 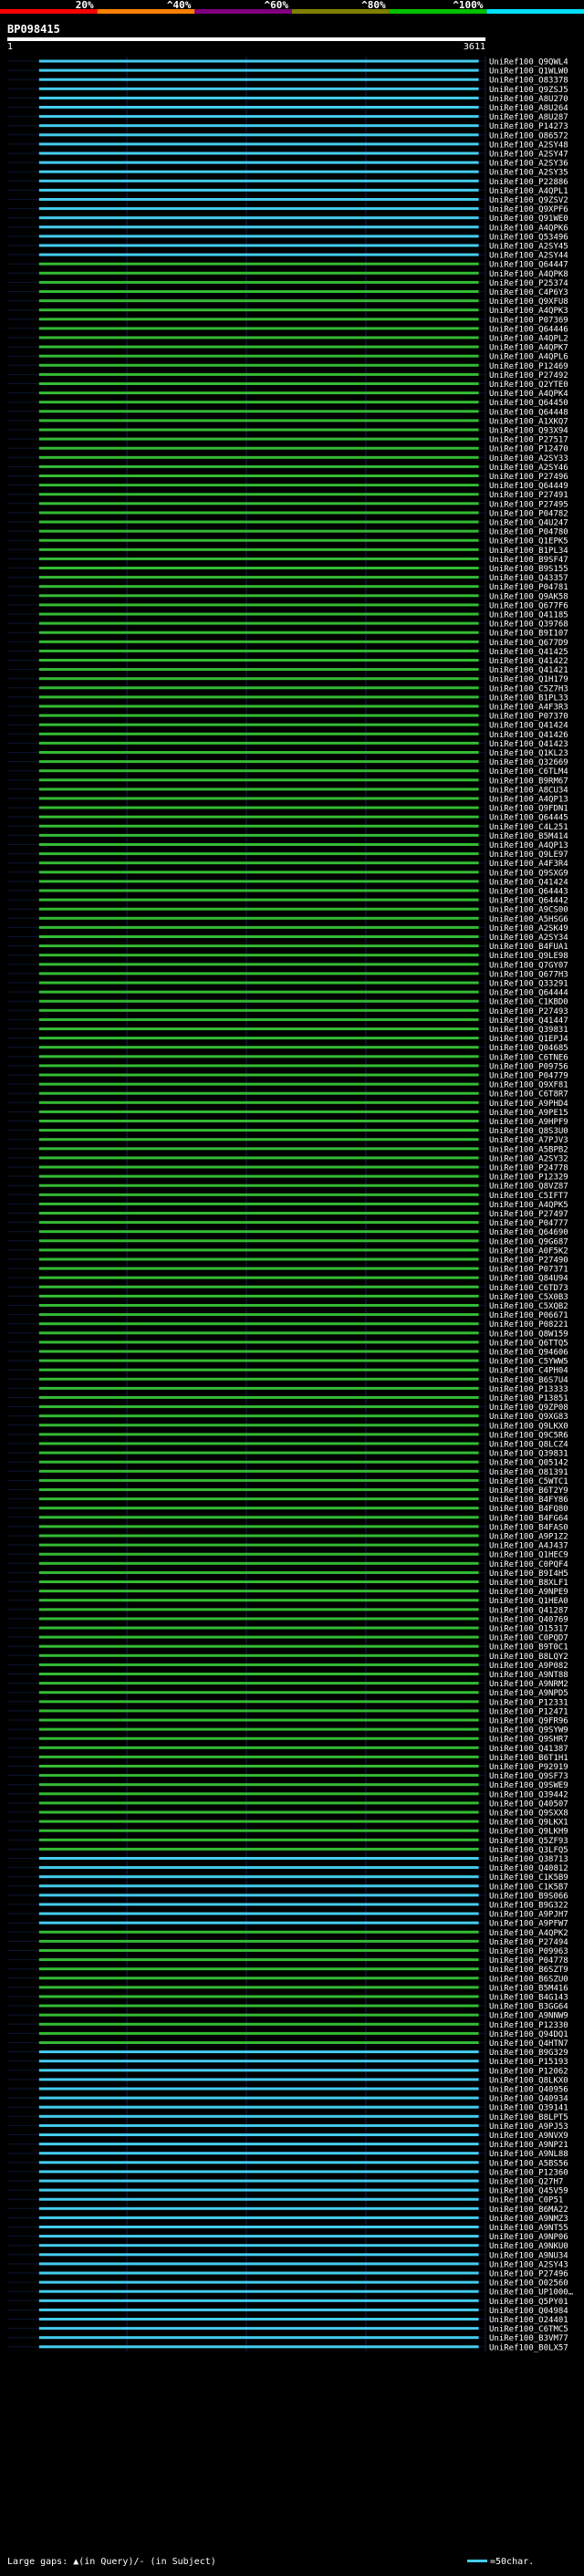 I want to click on hit-label: UniRef100_A9P082, so click(x=528, y=1666).